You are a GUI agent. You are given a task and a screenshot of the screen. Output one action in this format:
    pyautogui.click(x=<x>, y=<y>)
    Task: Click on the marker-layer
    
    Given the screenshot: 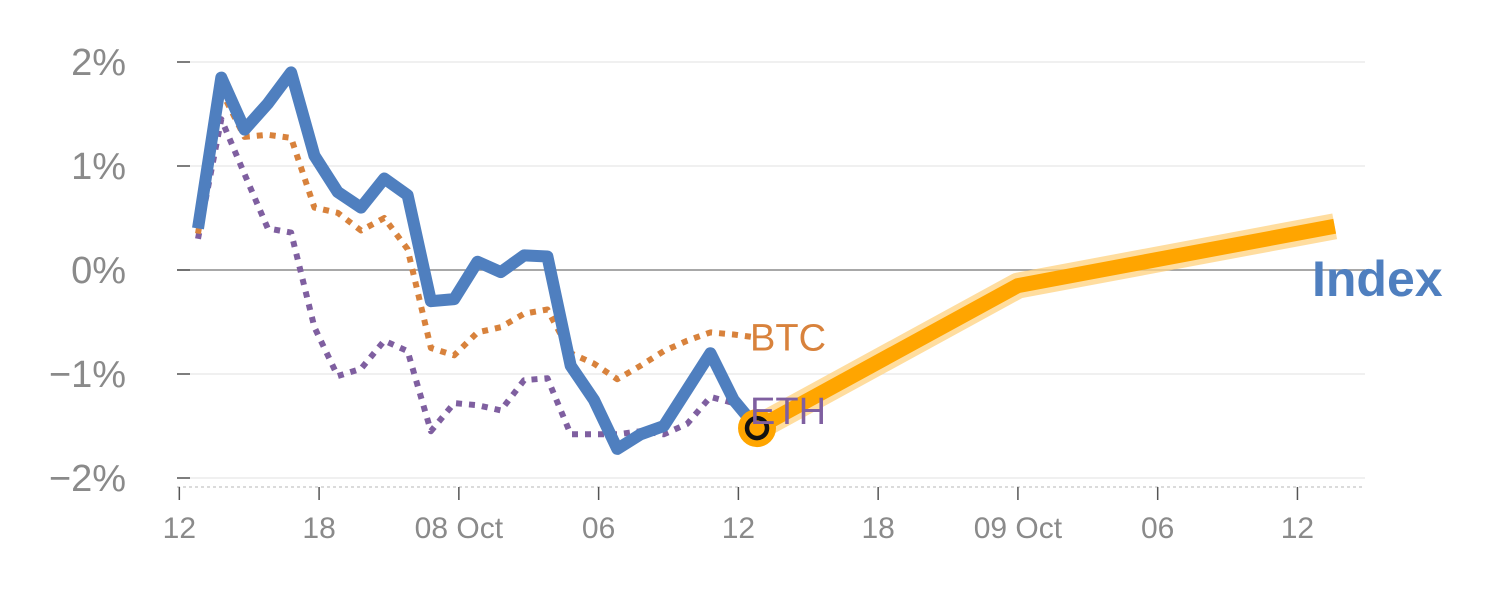 What is the action you would take?
    pyautogui.click(x=757, y=428)
    